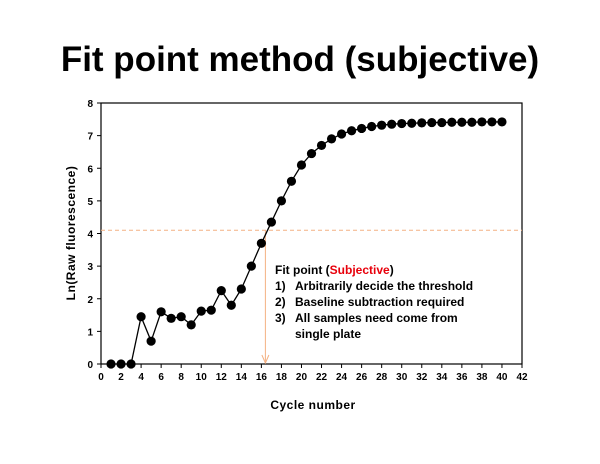 This screenshot has height=464, width=600. I want to click on x-tick-label: 34, so click(442, 377).